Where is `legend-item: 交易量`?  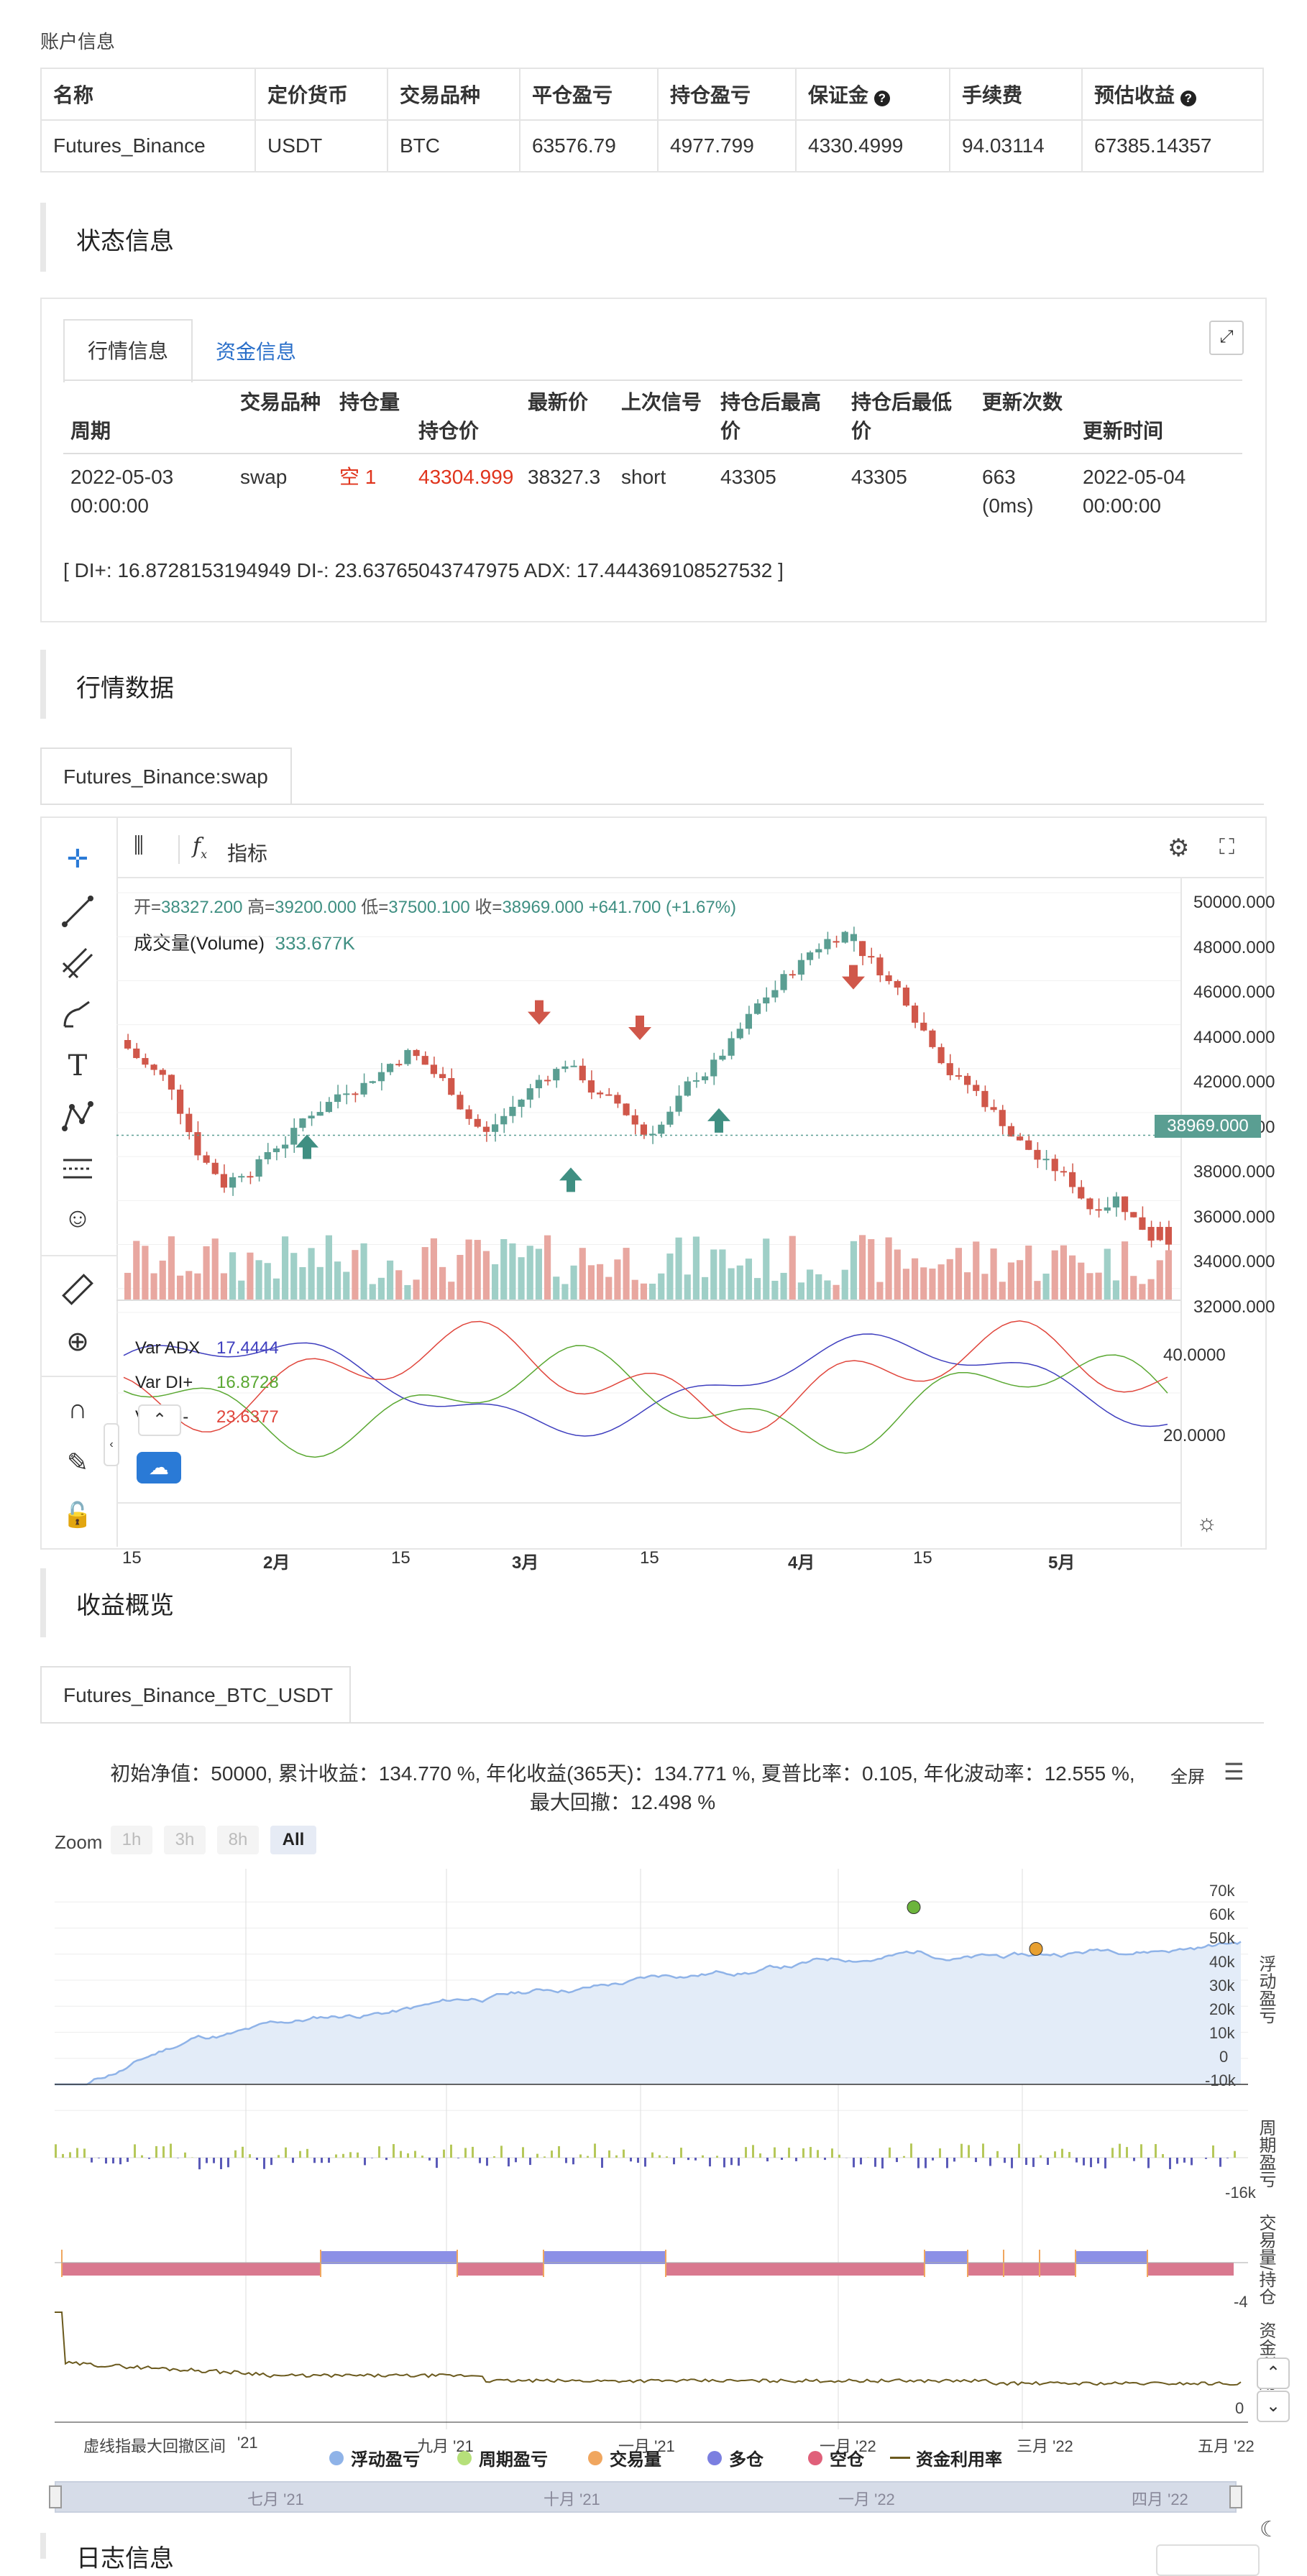 legend-item: 交易量 is located at coordinates (635, 2457).